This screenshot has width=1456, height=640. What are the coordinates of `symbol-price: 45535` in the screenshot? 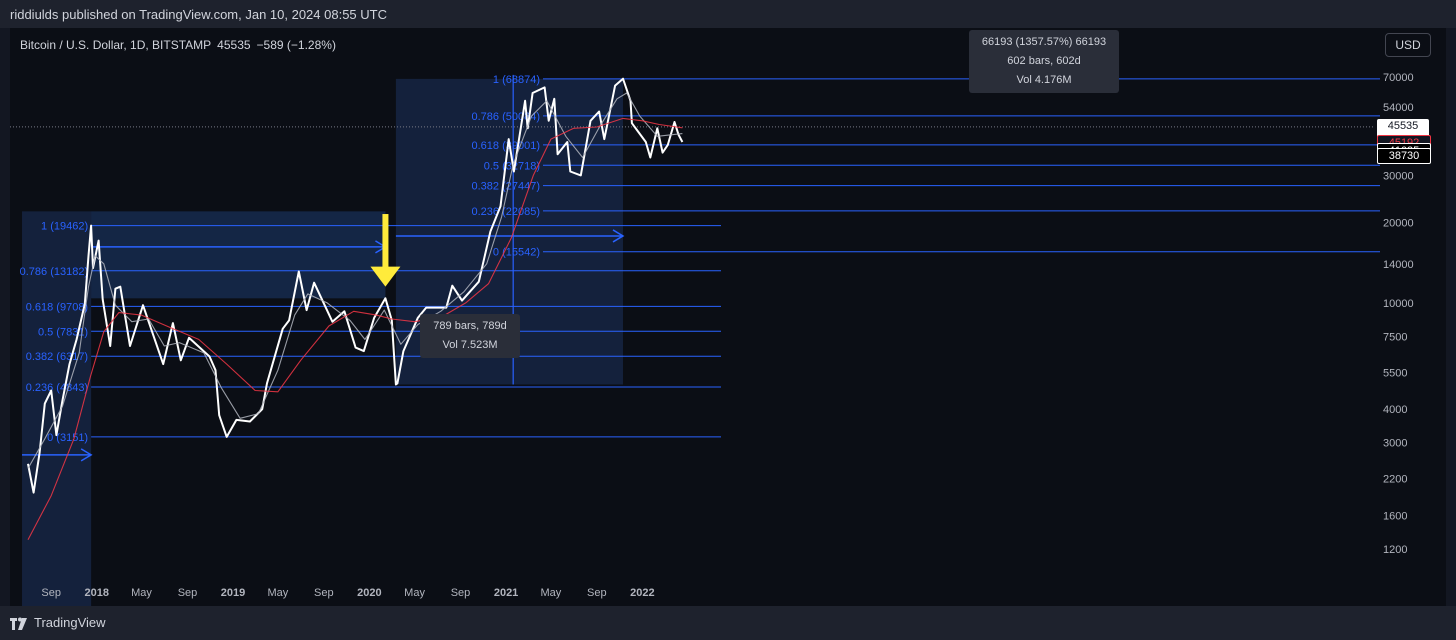 It's located at (234, 45).